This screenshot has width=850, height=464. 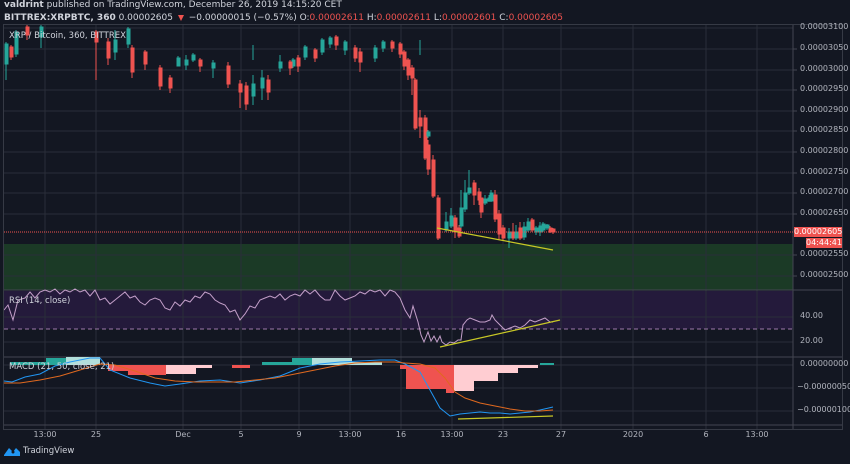 I want to click on price-axis-label: 0.00002500, so click(x=824, y=274).